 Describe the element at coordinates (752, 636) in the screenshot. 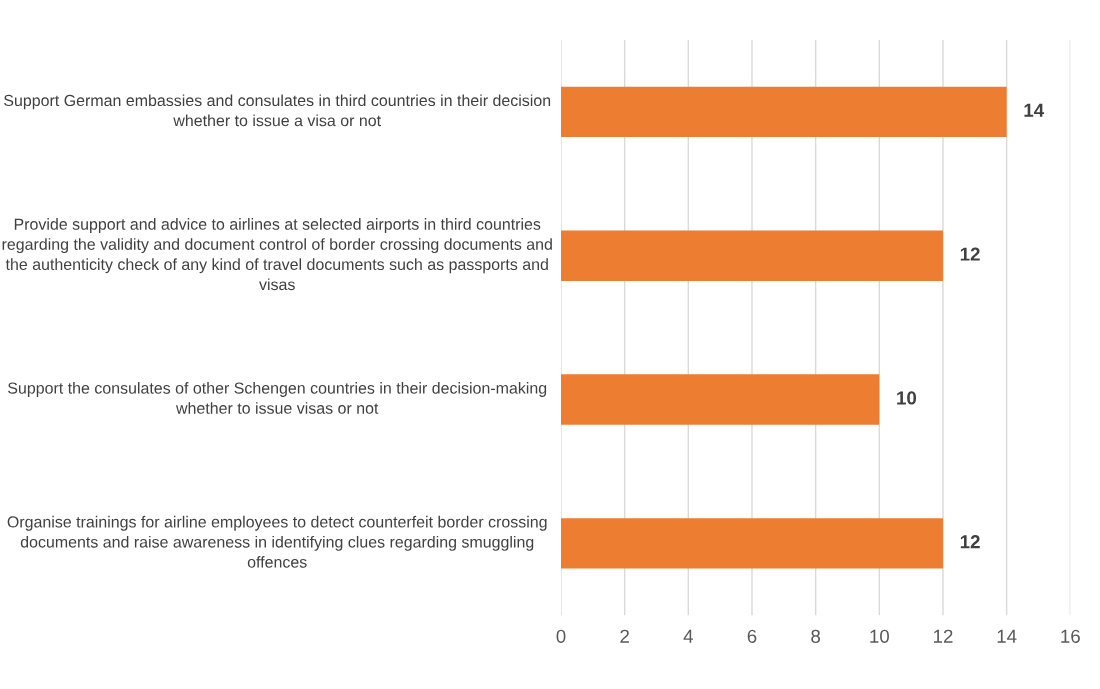

I see `x-tick-label: 6` at that location.